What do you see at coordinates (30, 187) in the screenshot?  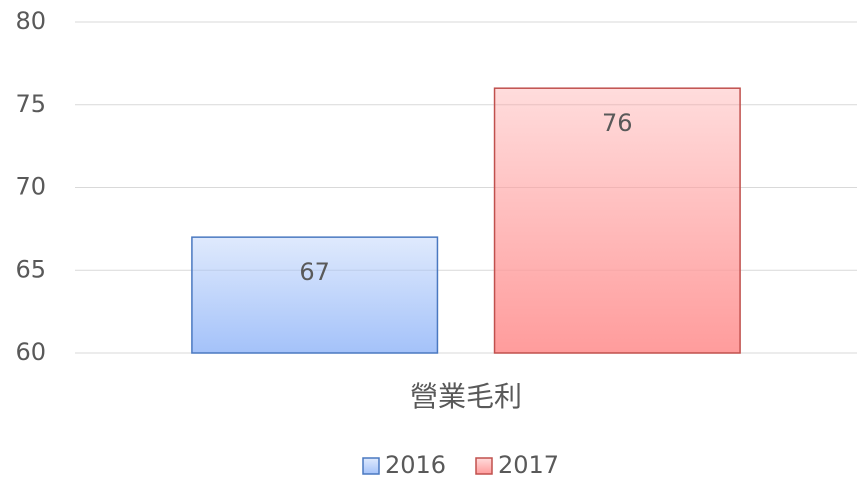 I see `y-tick-label: 70` at bounding box center [30, 187].